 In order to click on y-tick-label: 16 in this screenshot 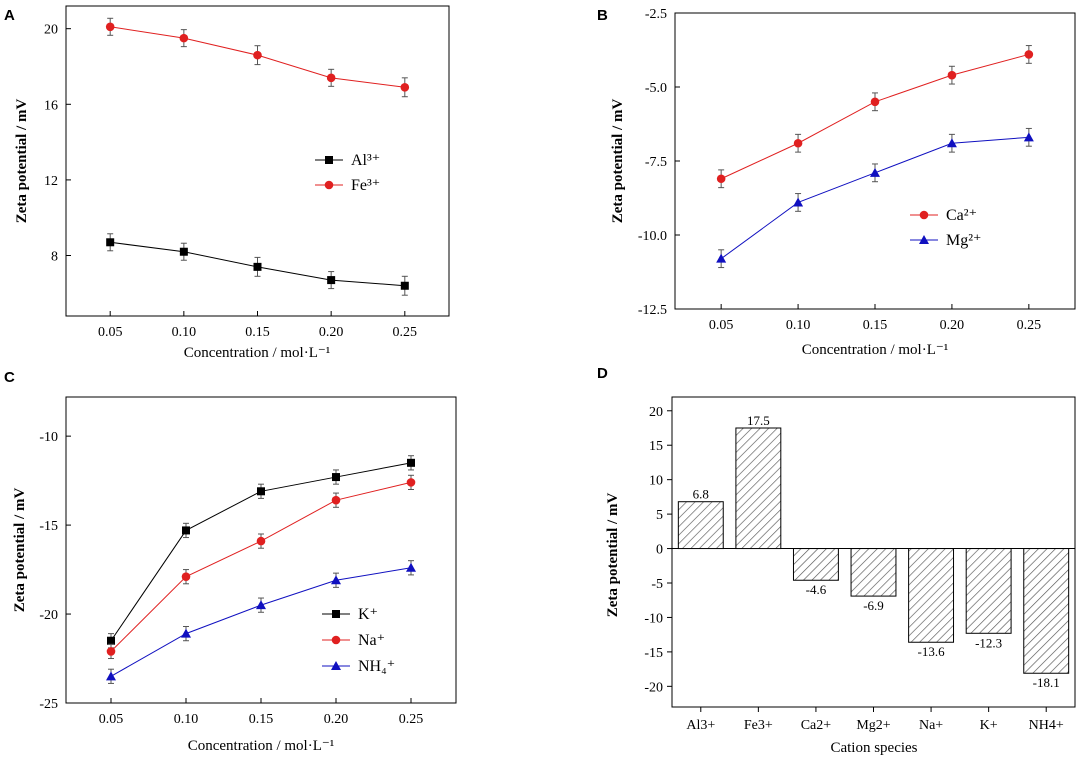, I will do `click(51, 105)`.